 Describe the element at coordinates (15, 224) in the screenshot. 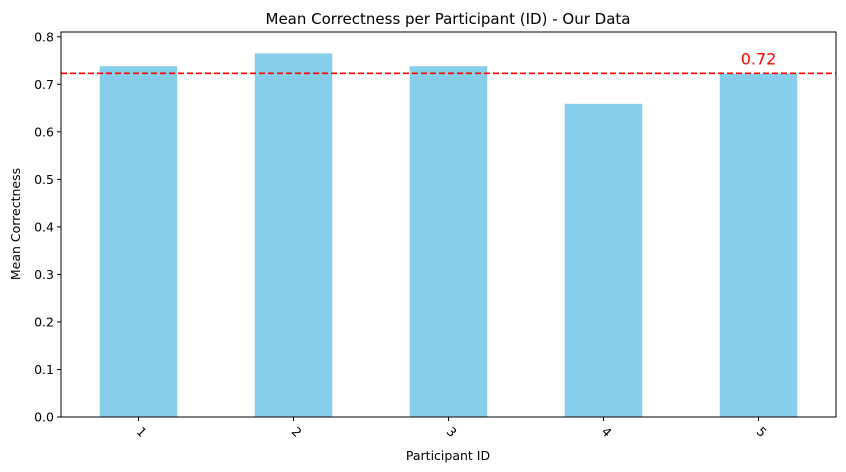

I see `y-axis-label: Mean Correctness` at that location.